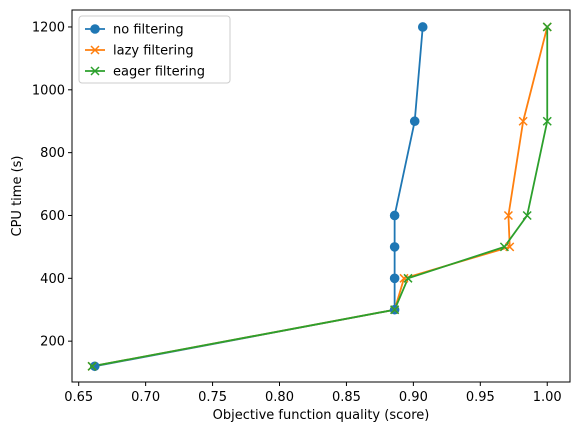  What do you see at coordinates (52, 153) in the screenshot?
I see `y-tick-label: 800` at bounding box center [52, 153].